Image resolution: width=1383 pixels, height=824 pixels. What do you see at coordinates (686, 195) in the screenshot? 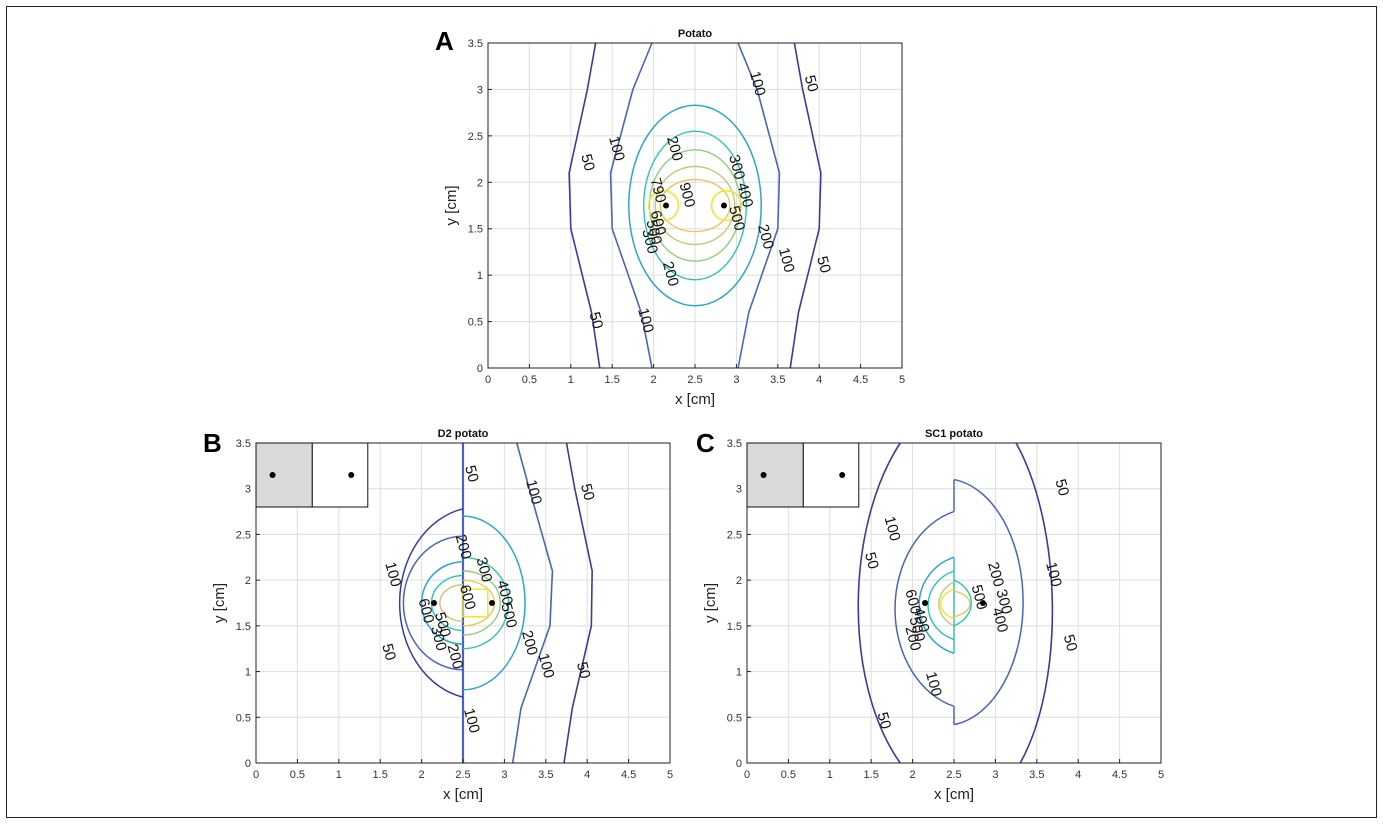
I see `contour-label: 900` at bounding box center [686, 195].